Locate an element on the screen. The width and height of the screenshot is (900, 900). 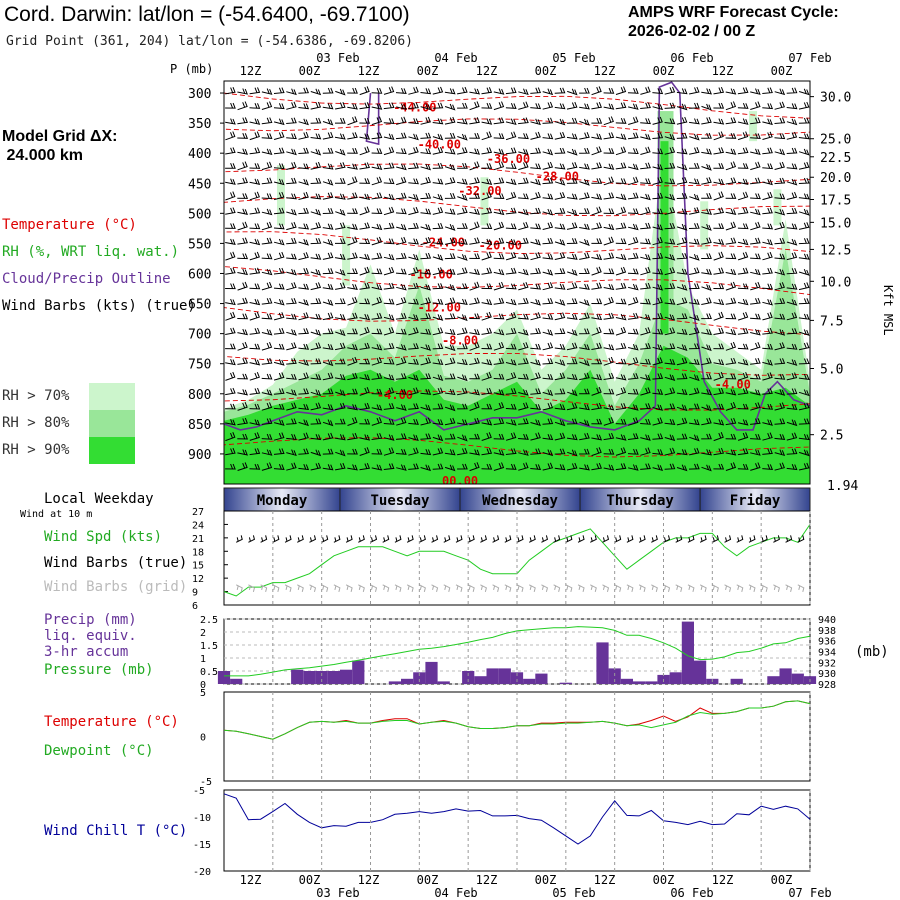
pressure-tick-label: 900 is located at coordinates (199, 455).